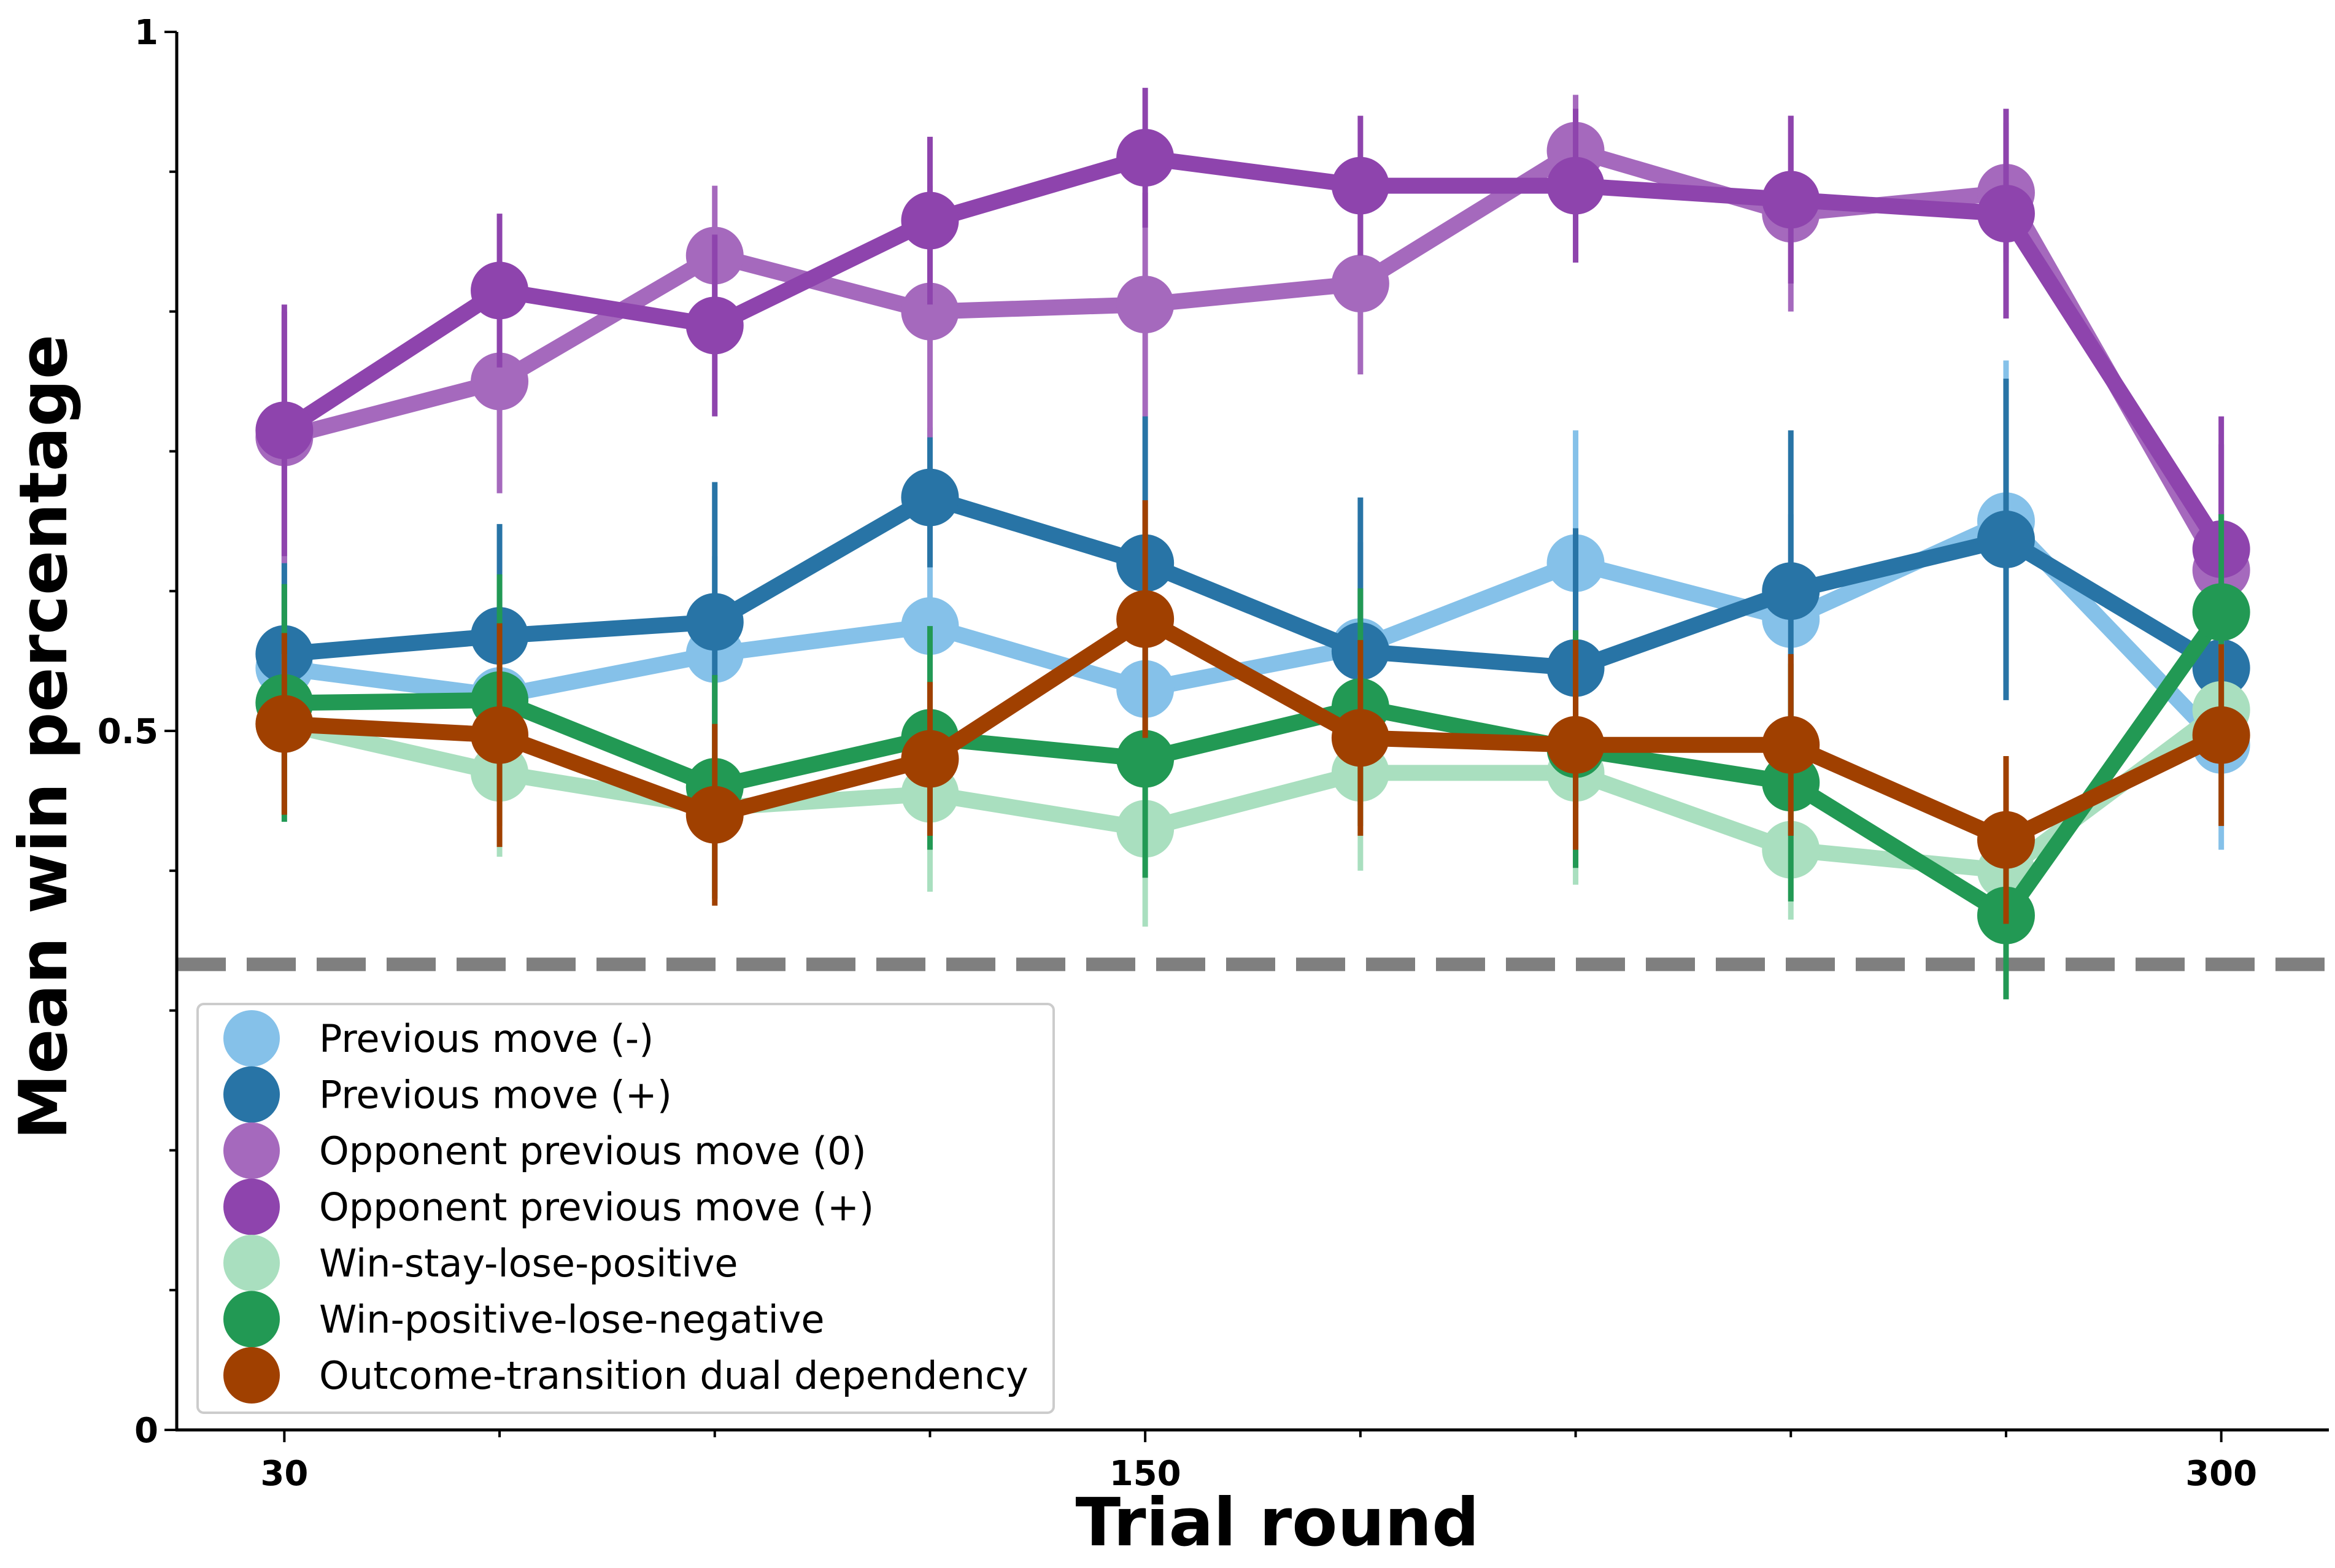 This screenshot has height=1568, width=2335. Describe the element at coordinates (128, 732) in the screenshot. I see `y-tick-label: 0.5` at that location.